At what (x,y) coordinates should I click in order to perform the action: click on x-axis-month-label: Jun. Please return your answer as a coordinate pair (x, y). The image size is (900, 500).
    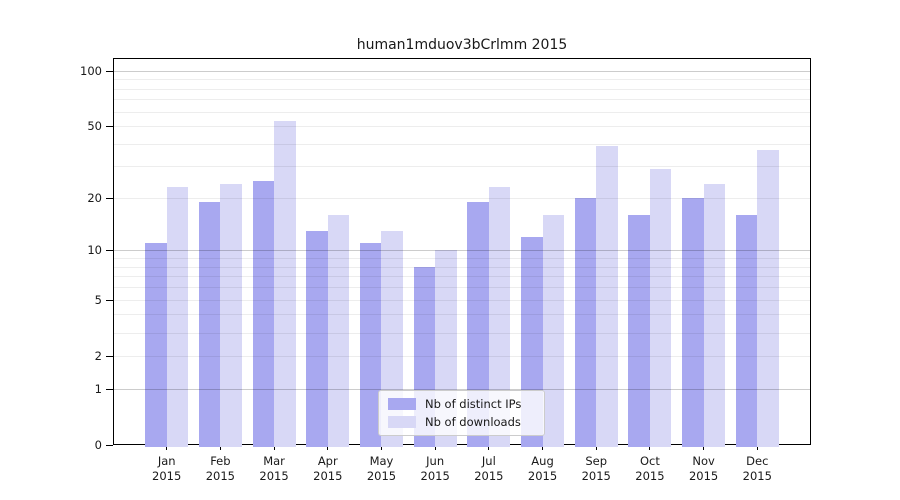
    Looking at the image, I should click on (435, 461).